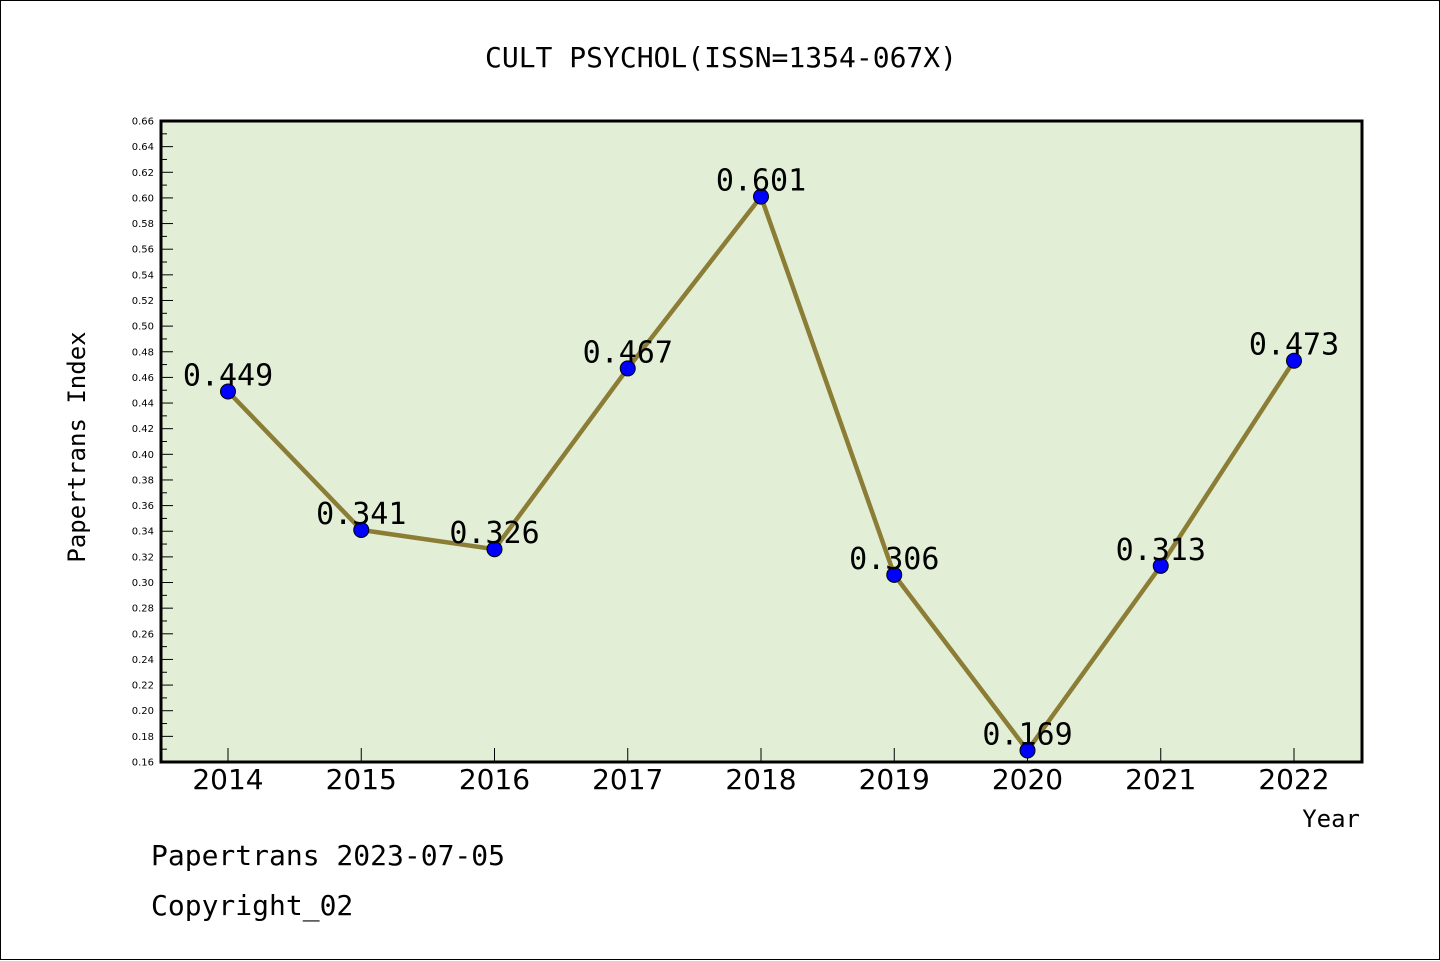  Describe the element at coordinates (143, 506) in the screenshot. I see `y-tick-label: 0.36` at that location.